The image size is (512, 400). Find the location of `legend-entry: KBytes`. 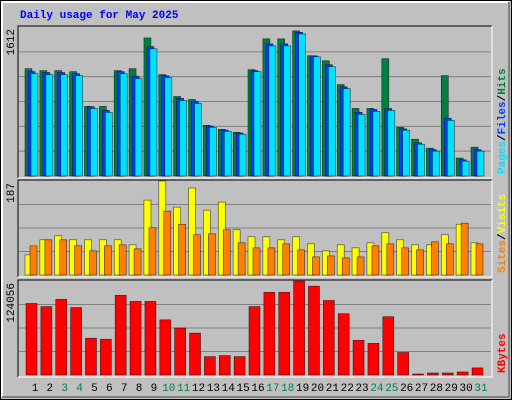

legend-entry: KBytes is located at coordinates (503, 353).